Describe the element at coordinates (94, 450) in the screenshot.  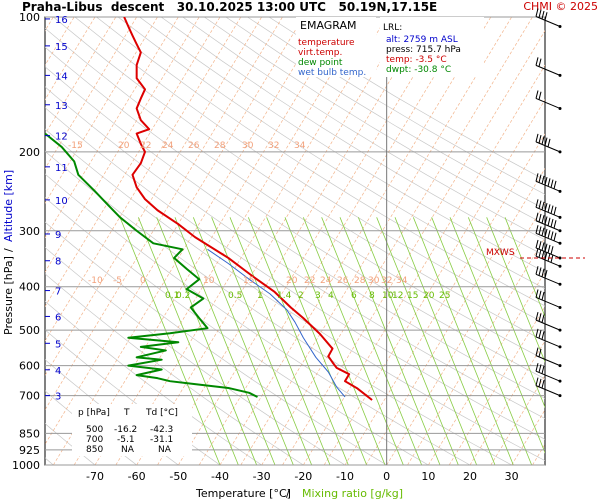
I see `table-cell: 850` at that location.